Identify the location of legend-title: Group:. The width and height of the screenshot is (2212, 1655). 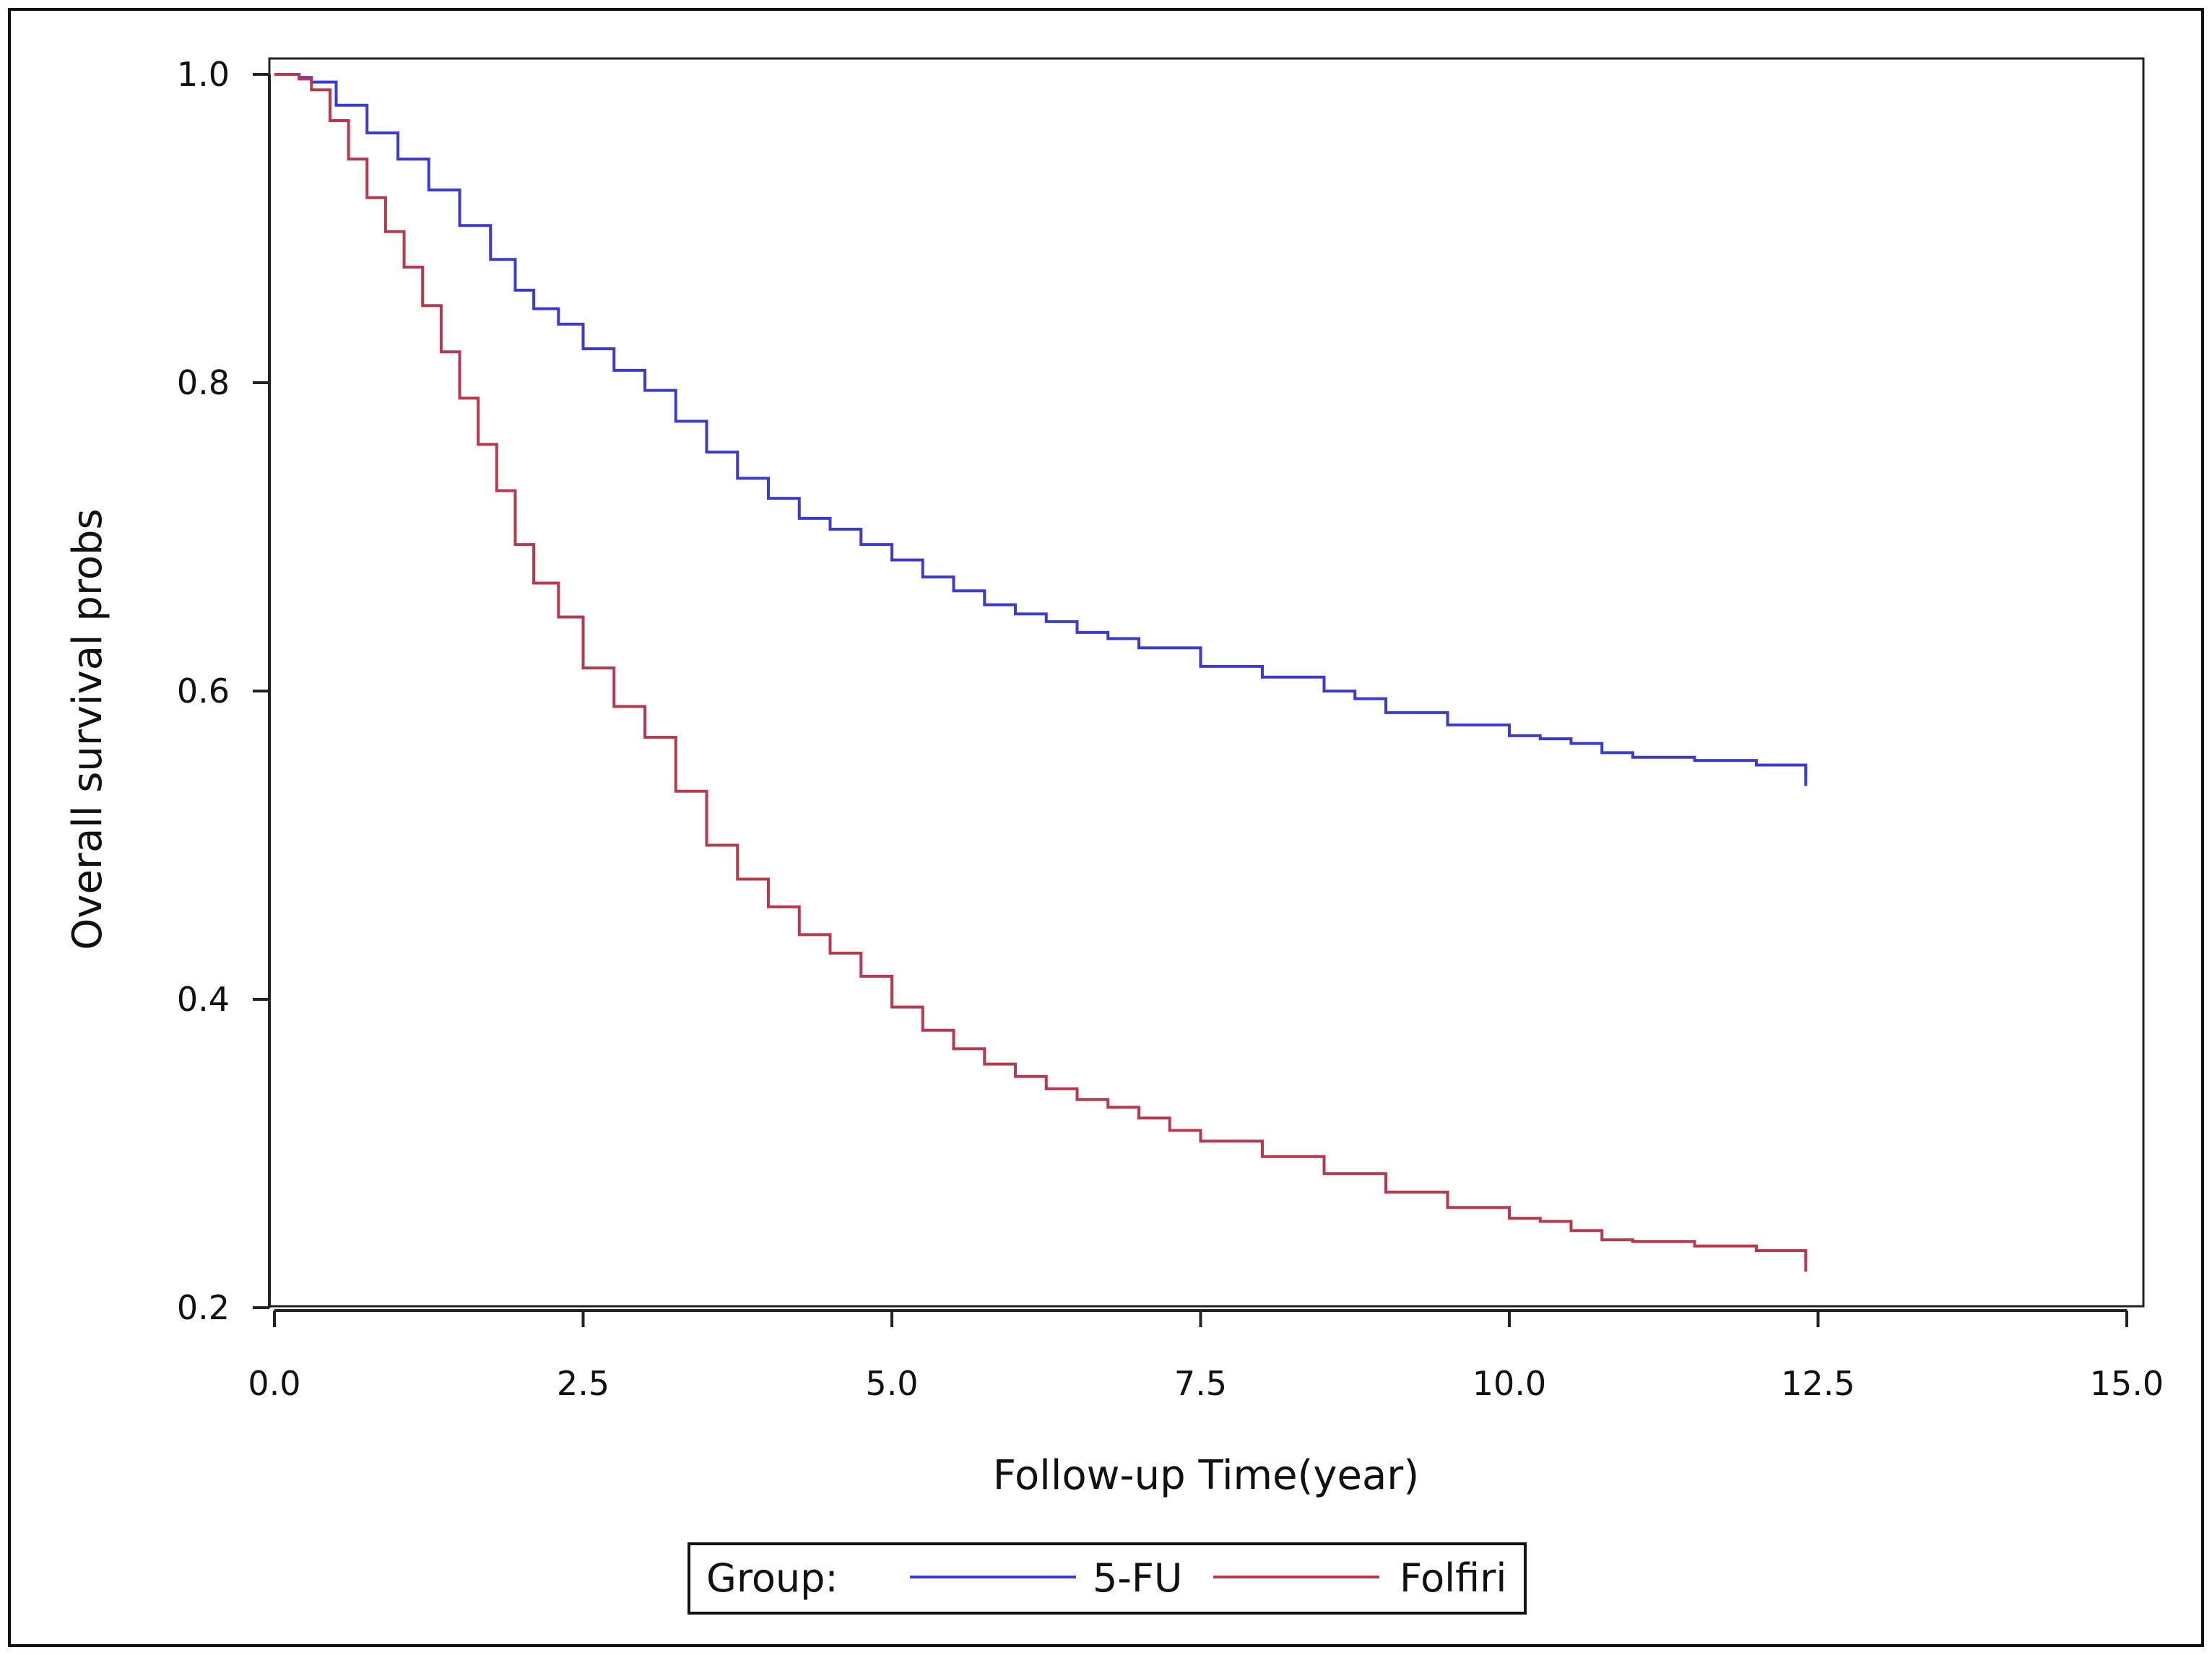
(772, 1578).